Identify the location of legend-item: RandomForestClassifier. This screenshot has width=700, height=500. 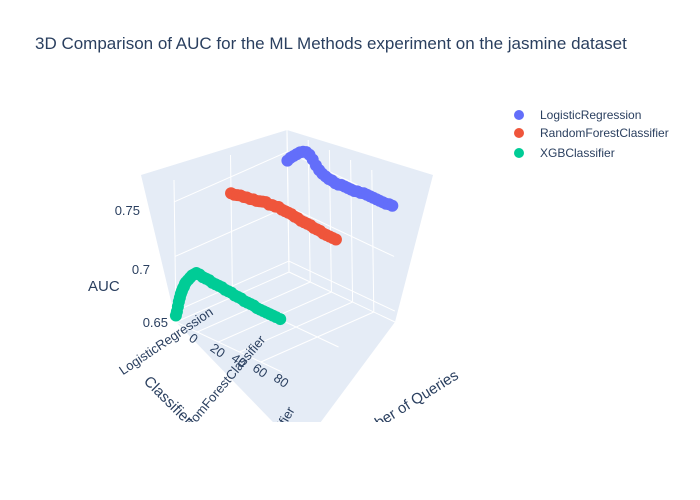
(591, 133).